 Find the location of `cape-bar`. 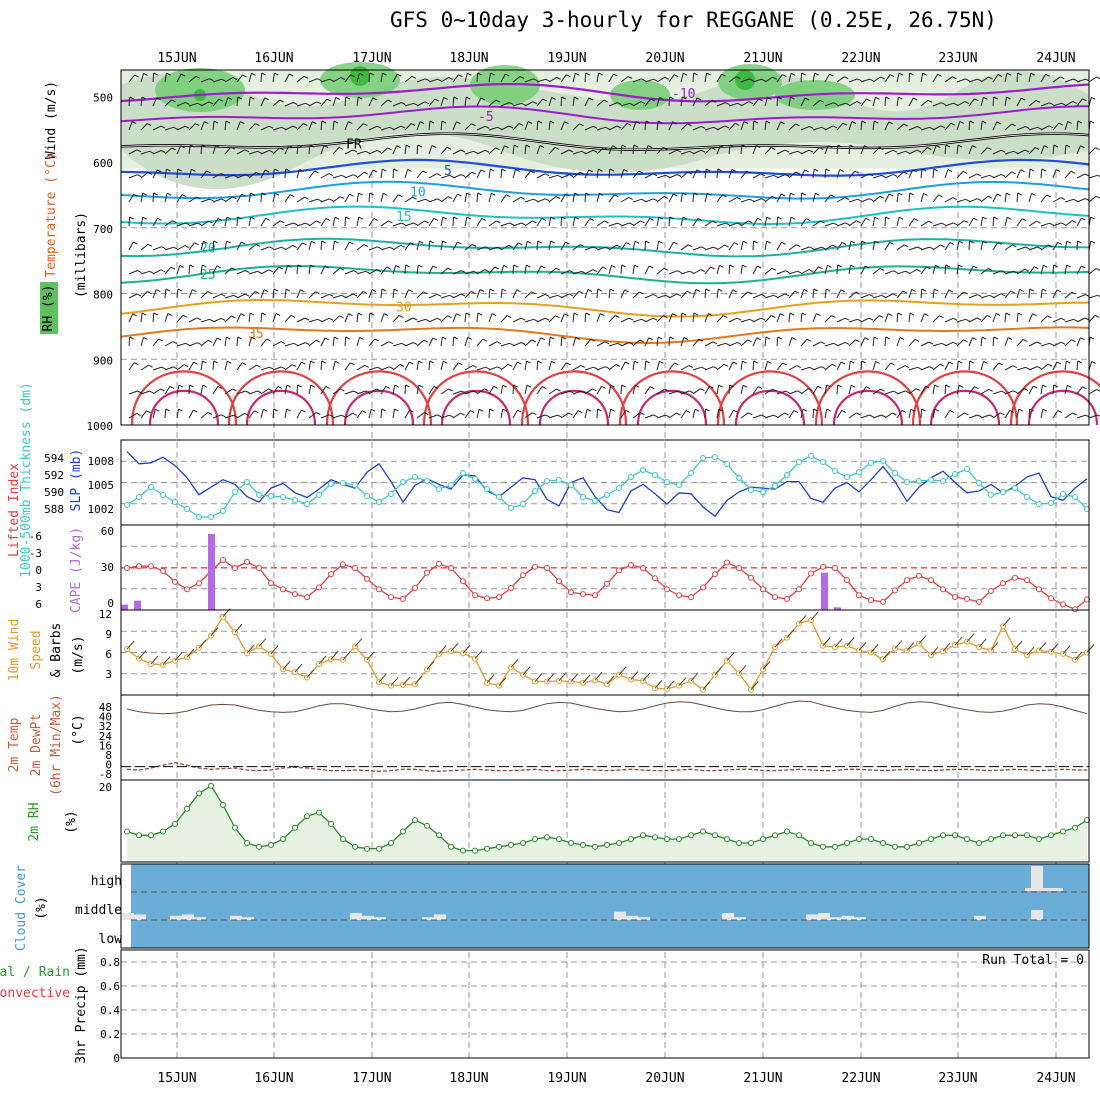

cape-bar is located at coordinates (211, 572).